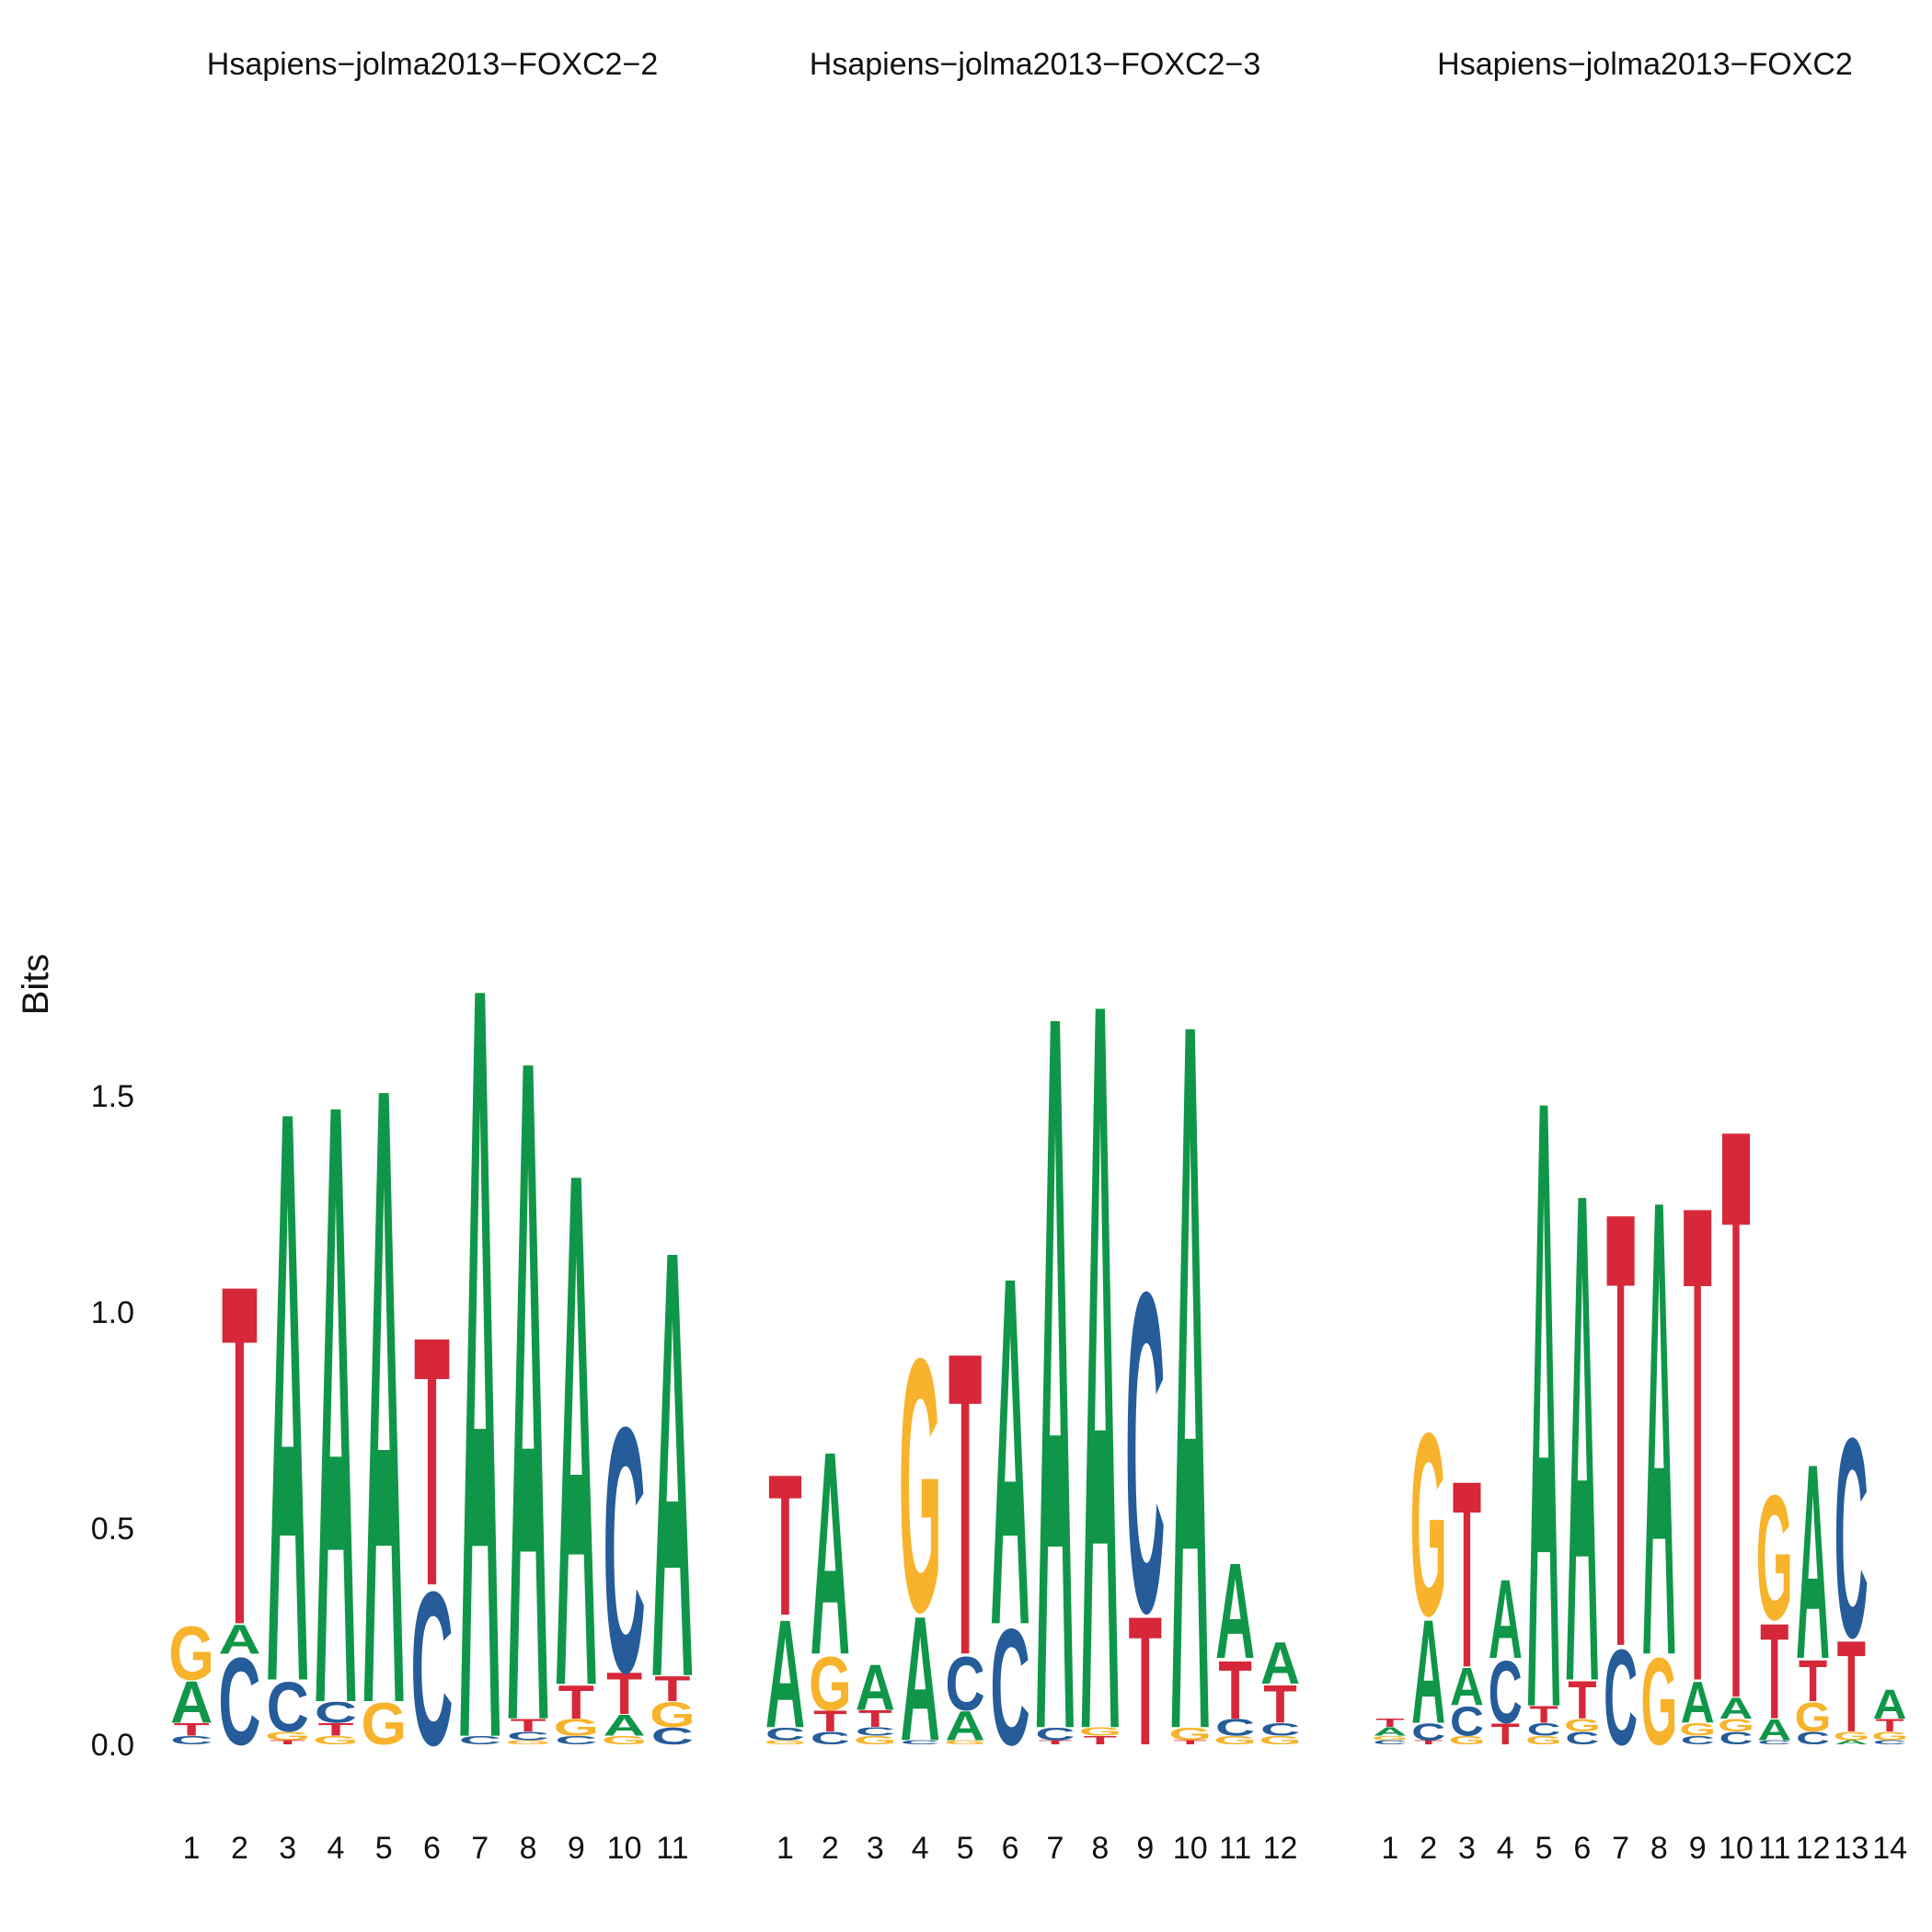 This screenshot has height=1932, width=1932. Describe the element at coordinates (1620, 1848) in the screenshot. I see `x-tick-label: 7` at that location.